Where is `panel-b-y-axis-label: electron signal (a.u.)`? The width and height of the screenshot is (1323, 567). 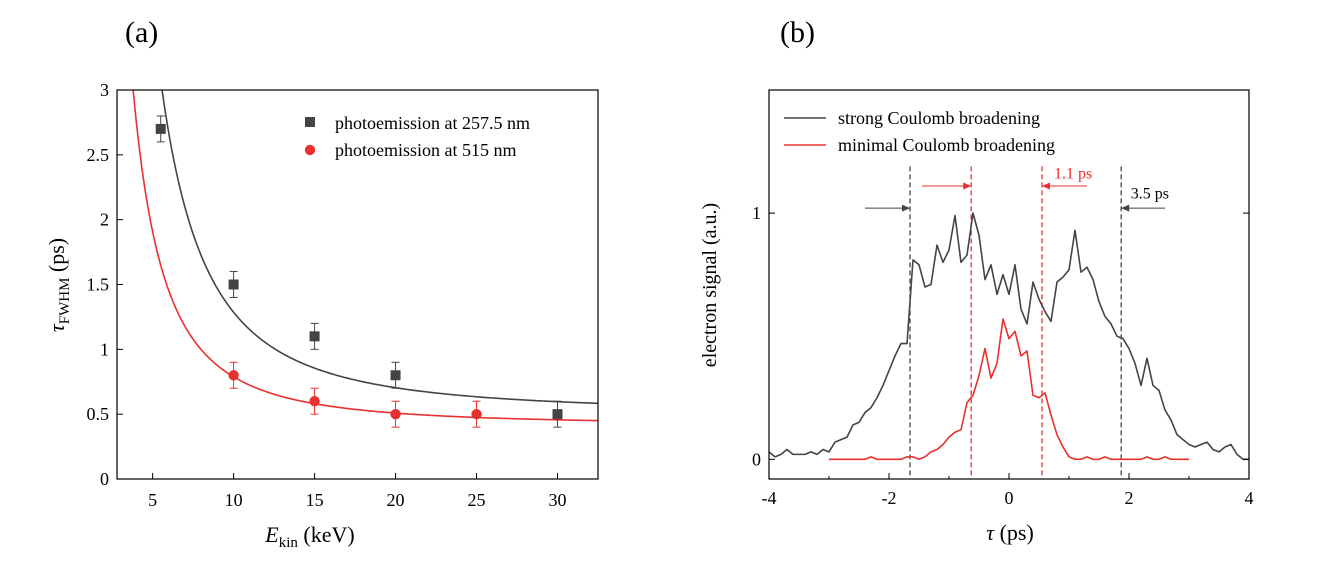
panel-b-y-axis-label: electron signal (a.u.) is located at coordinates (710, 285).